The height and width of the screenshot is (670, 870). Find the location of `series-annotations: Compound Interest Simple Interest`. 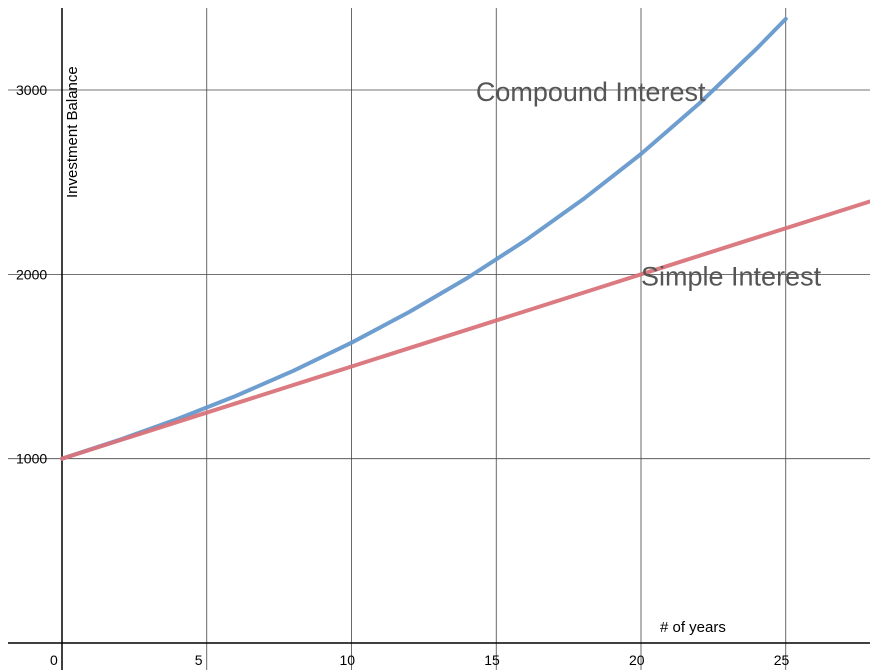

series-annotations: Compound Interest Simple Interest is located at coordinates (649, 184).